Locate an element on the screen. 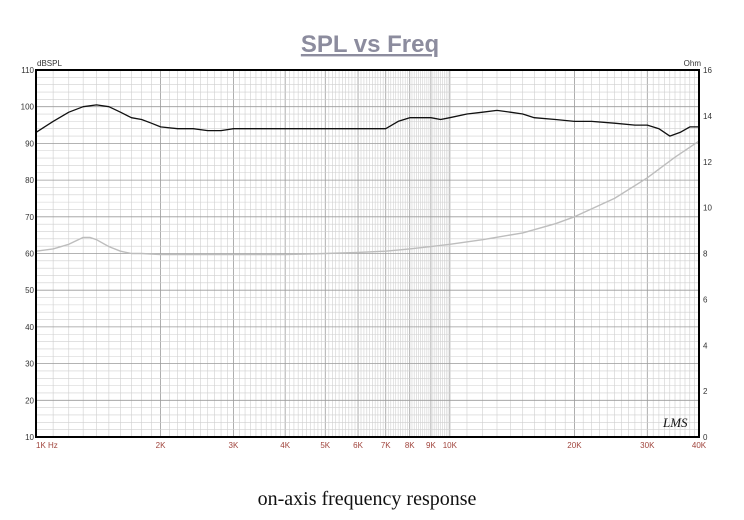 The height and width of the screenshot is (520, 744). left-tick-label: 80 is located at coordinates (29, 180).